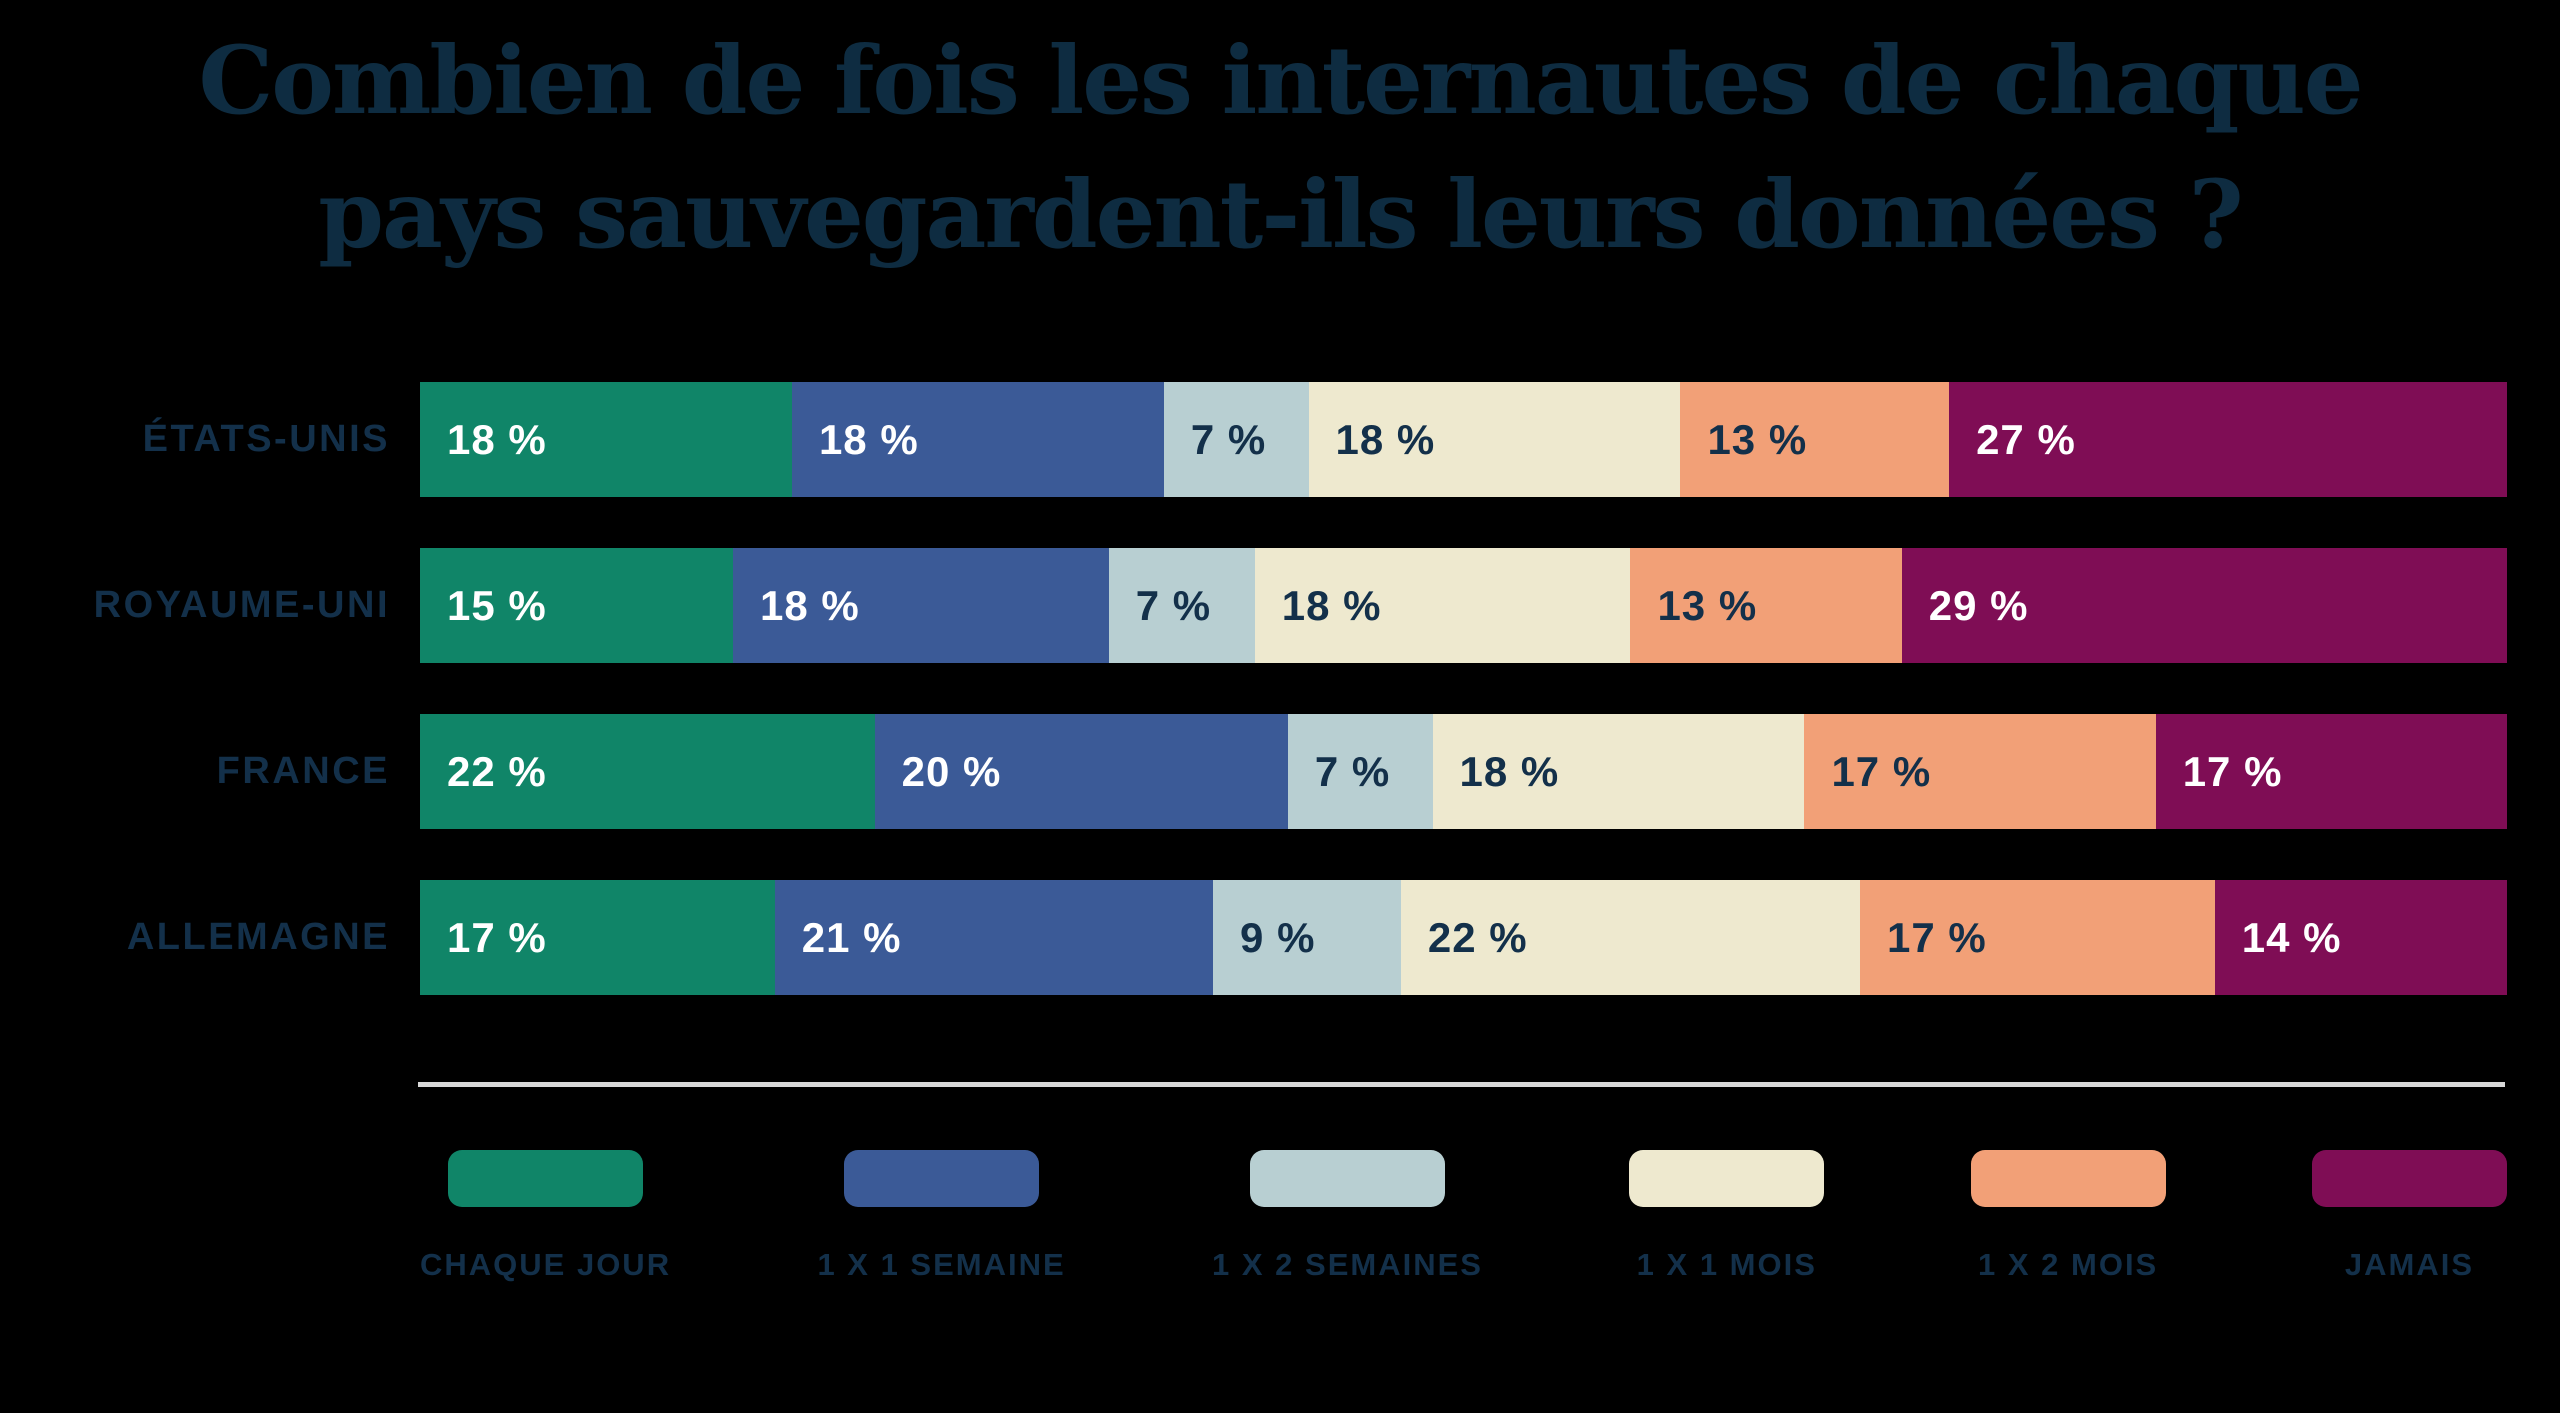  I want to click on legend-item: 1 X 1 SEMAINE, so click(941, 1216).